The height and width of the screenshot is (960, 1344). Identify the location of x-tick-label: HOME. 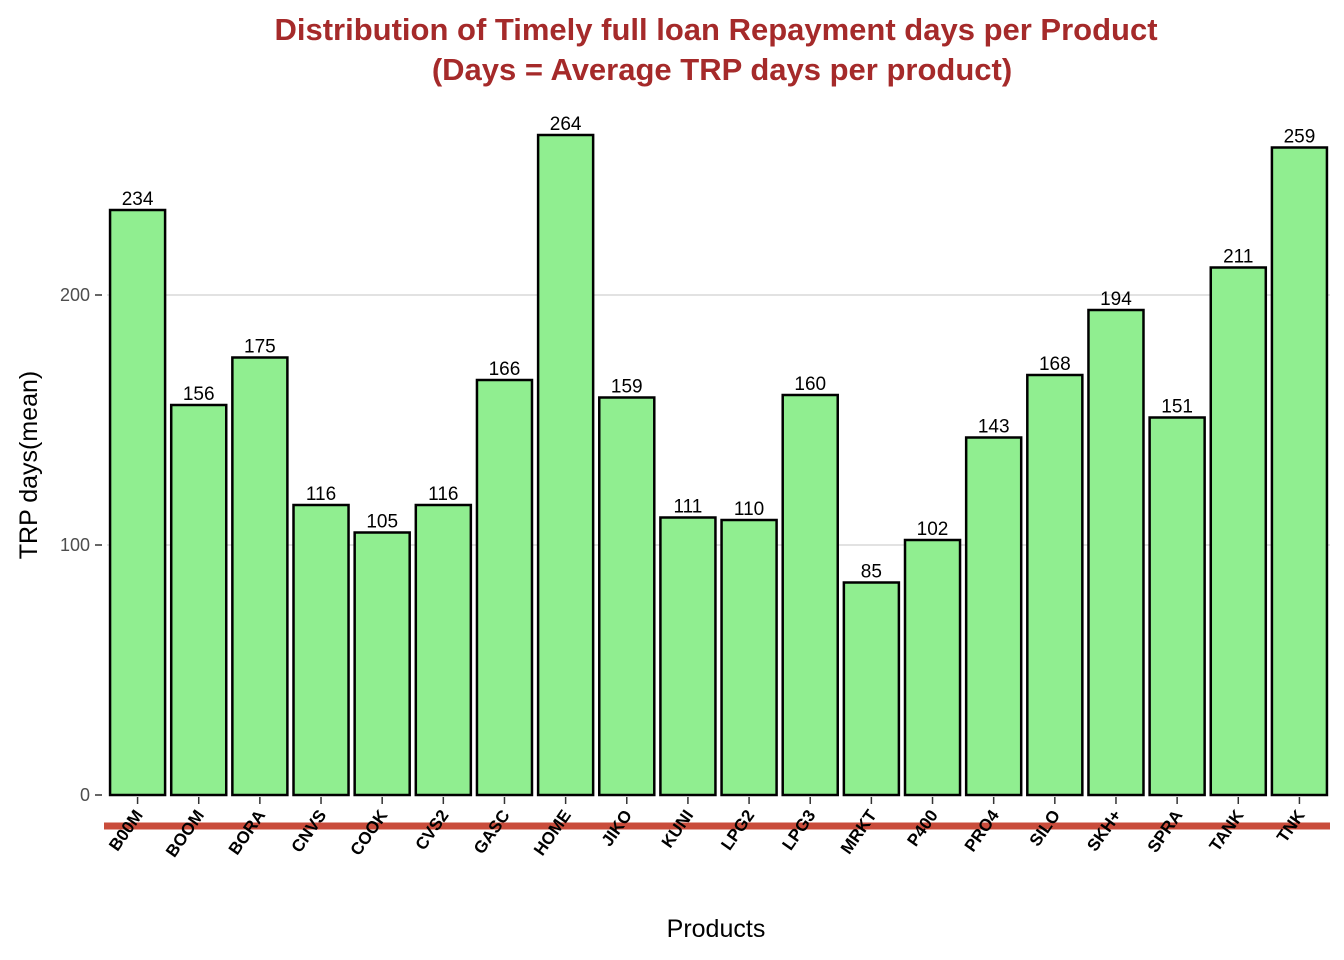
(552, 832).